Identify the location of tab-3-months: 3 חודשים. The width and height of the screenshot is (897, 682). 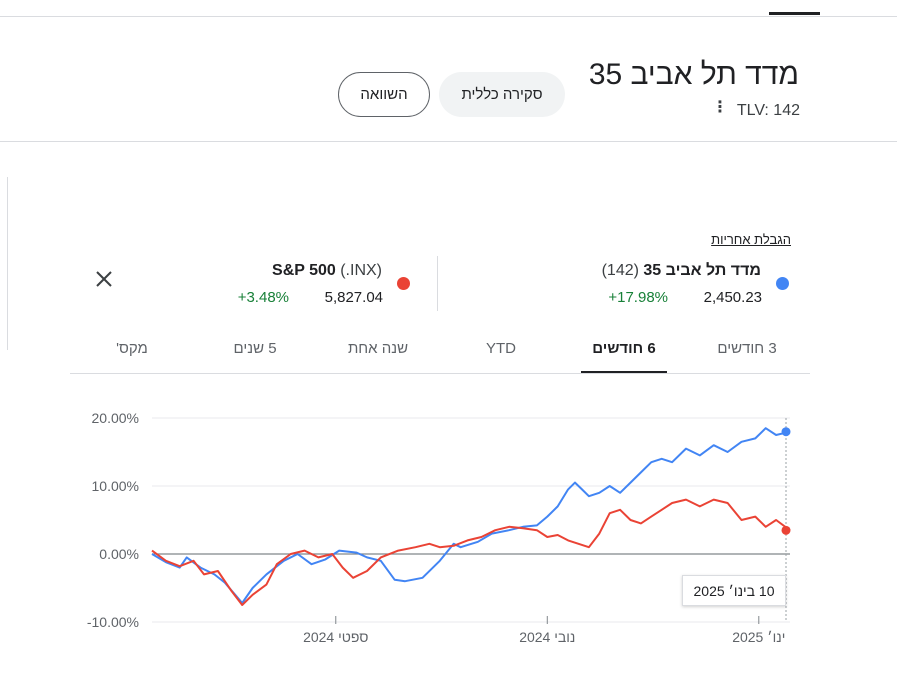
(747, 348).